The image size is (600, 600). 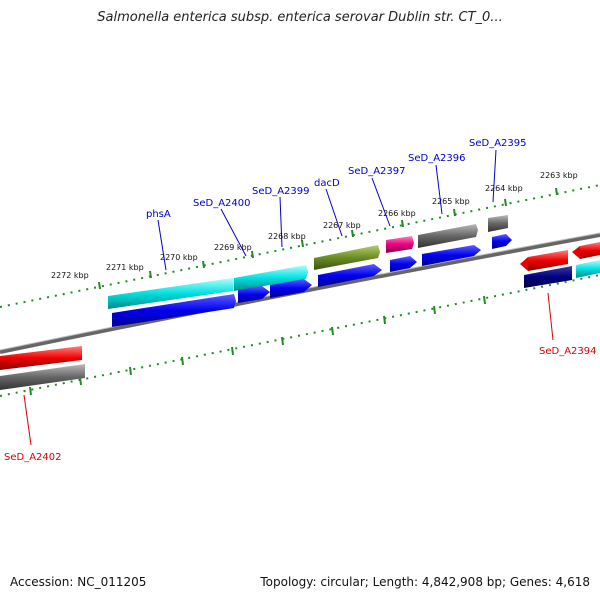 I want to click on gene-SeD_A2402, so click(x=42, y=377).